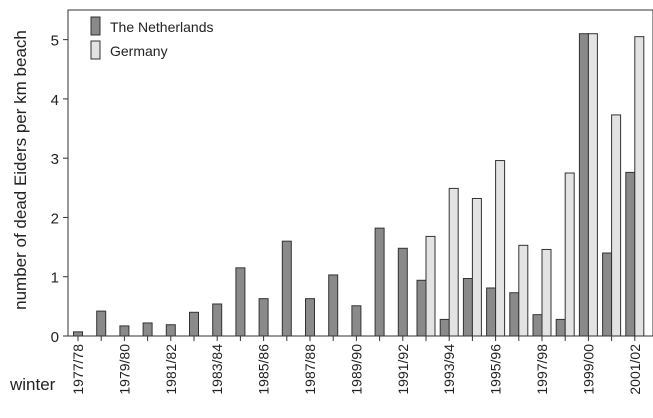 This screenshot has height=418, width=653. Describe the element at coordinates (55, 100) in the screenshot. I see `y-tick-label: 4` at that location.